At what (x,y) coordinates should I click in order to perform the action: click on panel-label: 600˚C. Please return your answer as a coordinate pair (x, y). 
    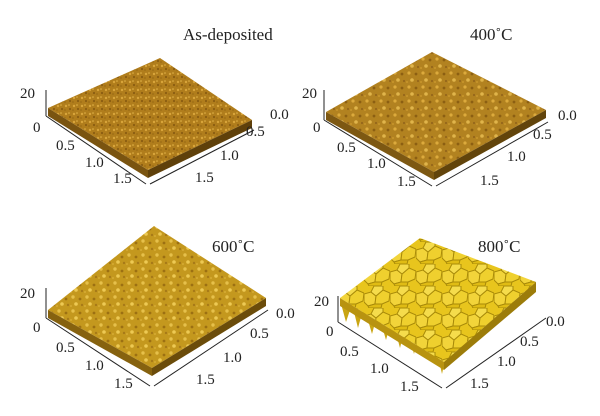
    Looking at the image, I should click on (233, 246).